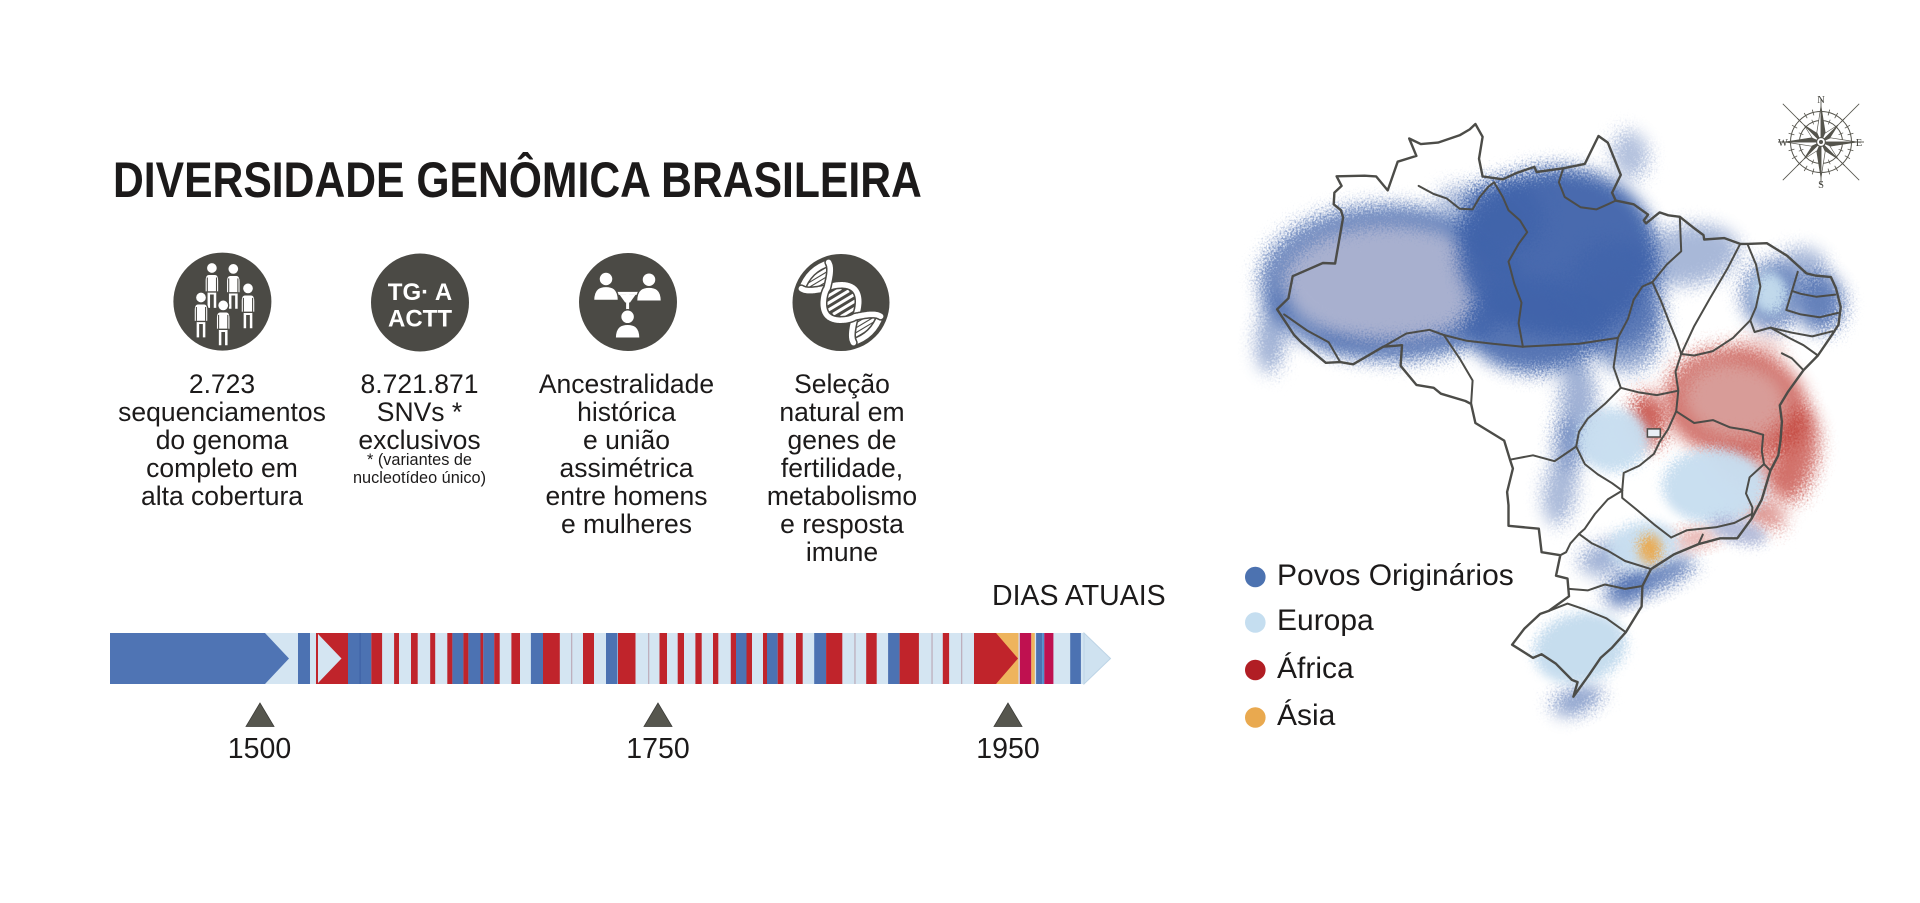 The image size is (1920, 903). I want to click on svg-text: ACTT, so click(420, 319).